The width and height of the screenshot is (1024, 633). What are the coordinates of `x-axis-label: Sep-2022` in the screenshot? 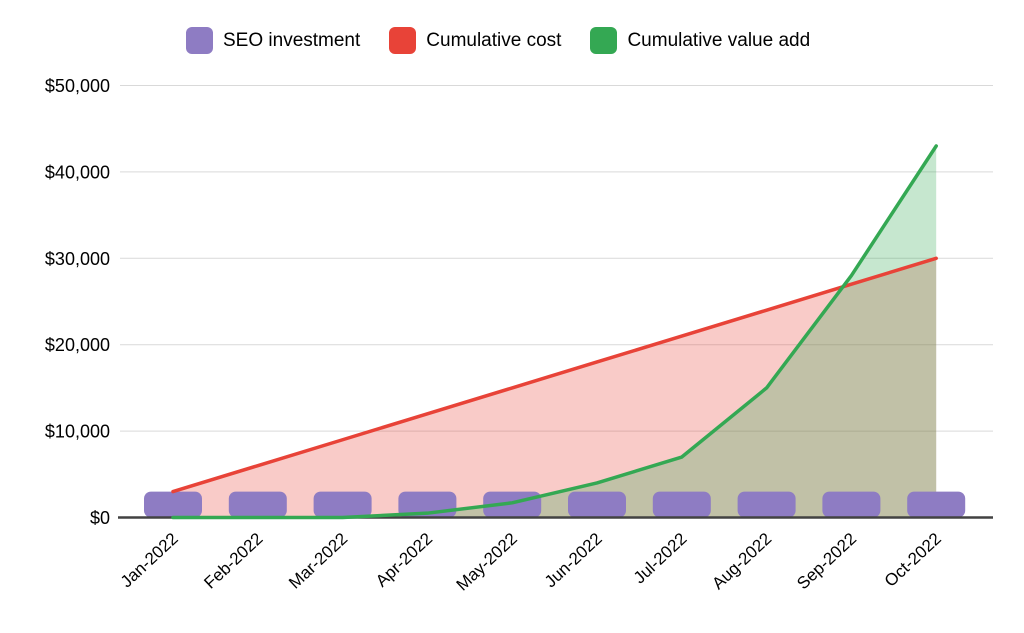 It's located at (826, 561).